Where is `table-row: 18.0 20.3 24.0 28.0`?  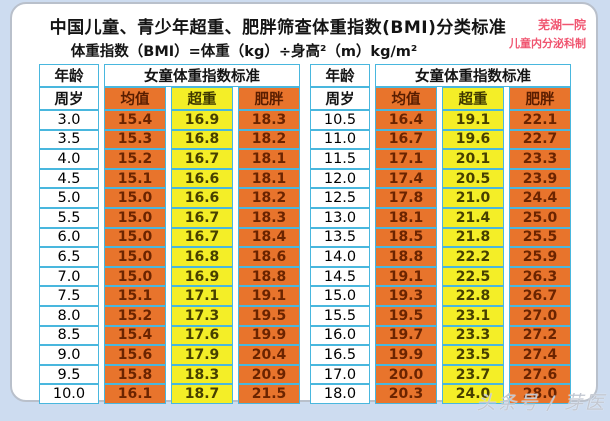
table-row: 18.0 20.3 24.0 28.0 is located at coordinates (440, 394).